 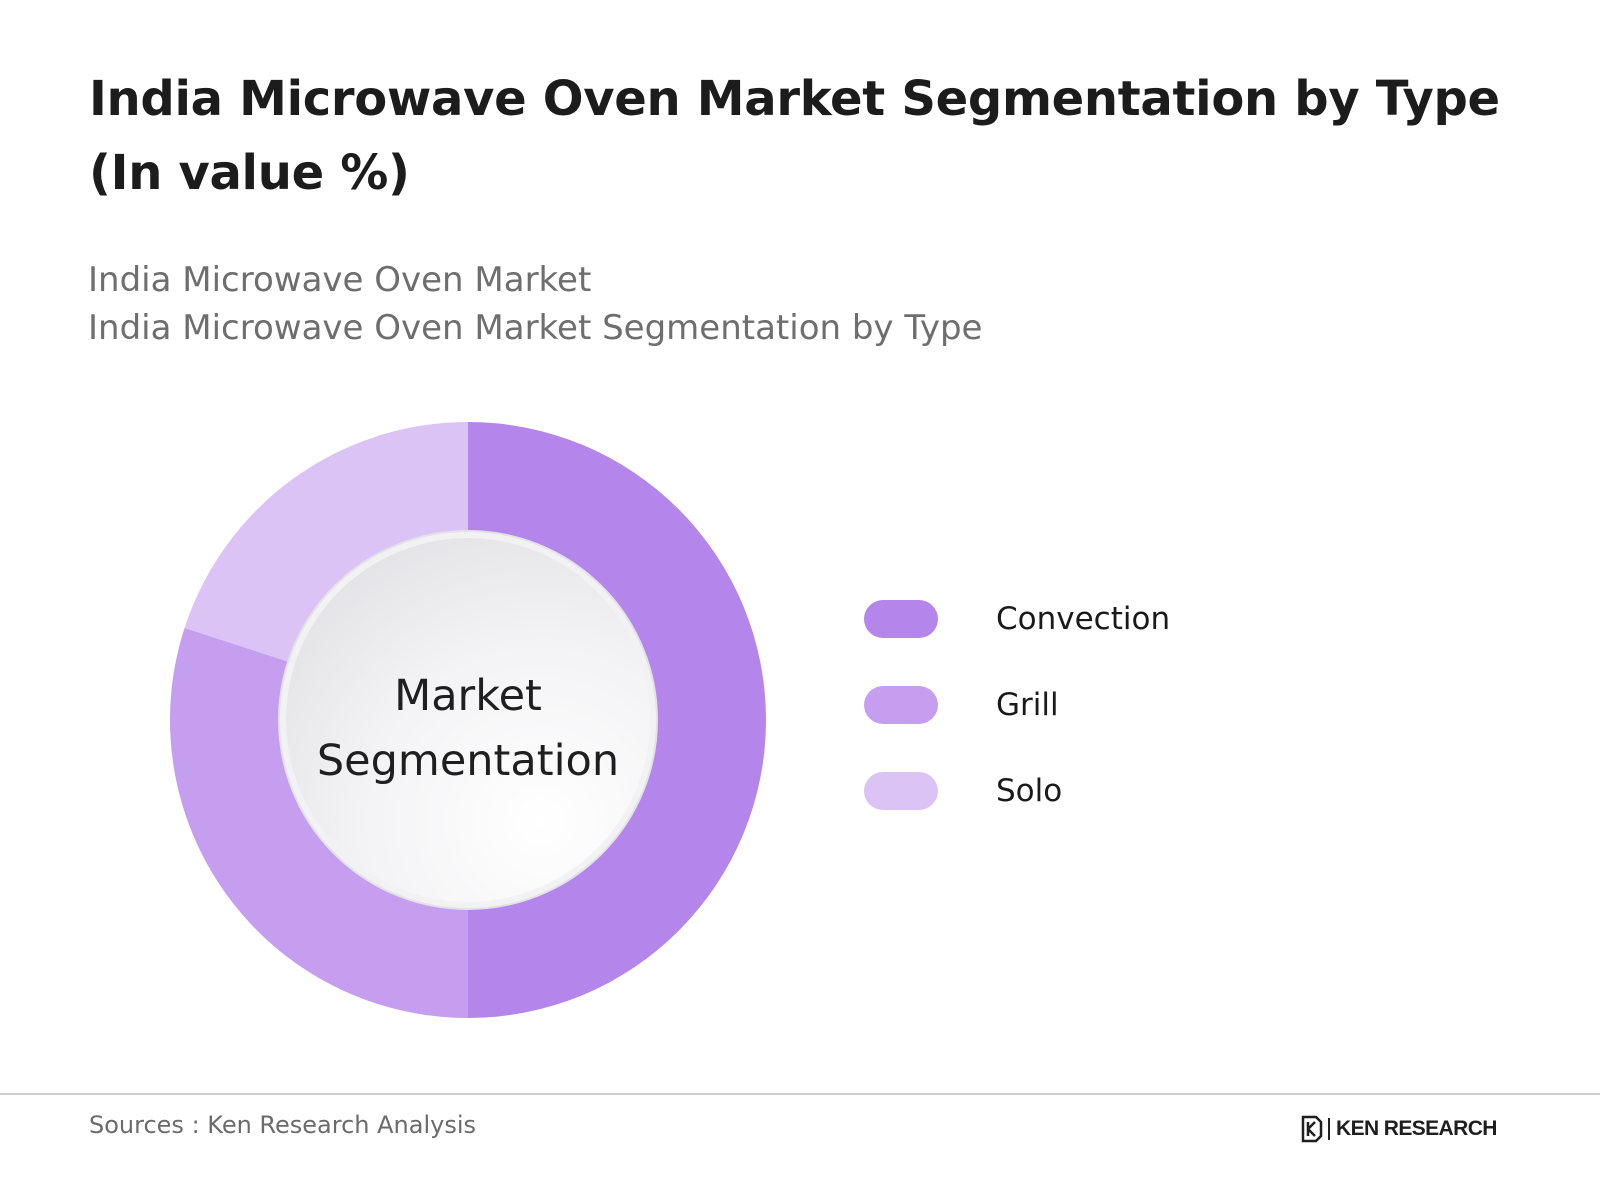 What do you see at coordinates (1329, 1129) in the screenshot?
I see `brand-separator` at bounding box center [1329, 1129].